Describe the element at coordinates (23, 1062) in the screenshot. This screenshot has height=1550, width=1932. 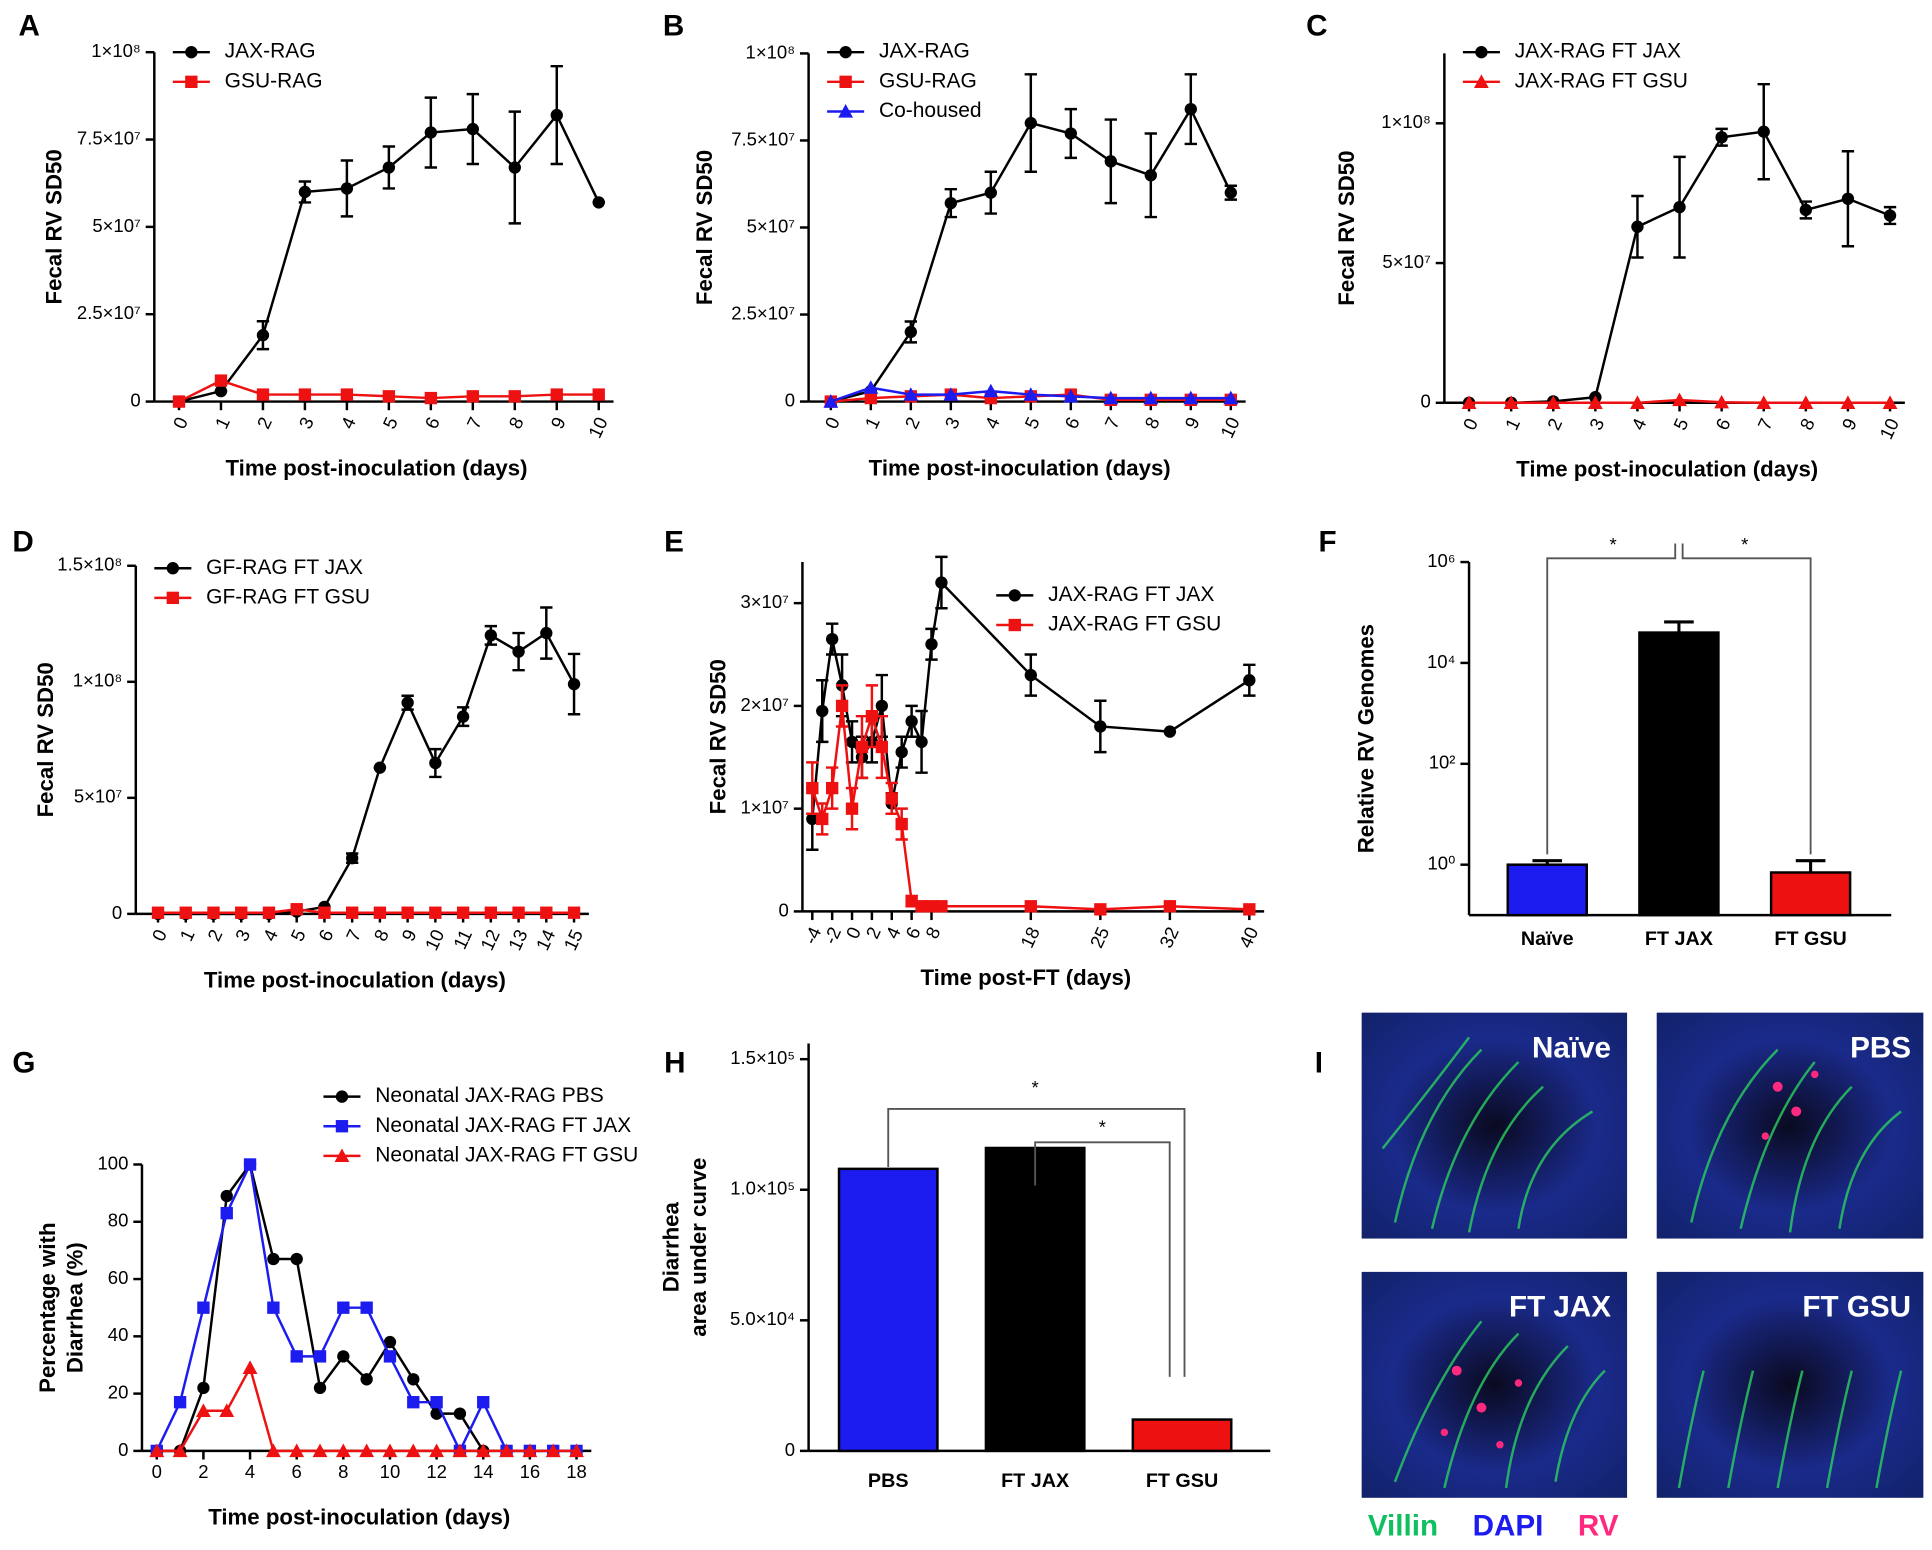
I see `panel-letter: G` at that location.